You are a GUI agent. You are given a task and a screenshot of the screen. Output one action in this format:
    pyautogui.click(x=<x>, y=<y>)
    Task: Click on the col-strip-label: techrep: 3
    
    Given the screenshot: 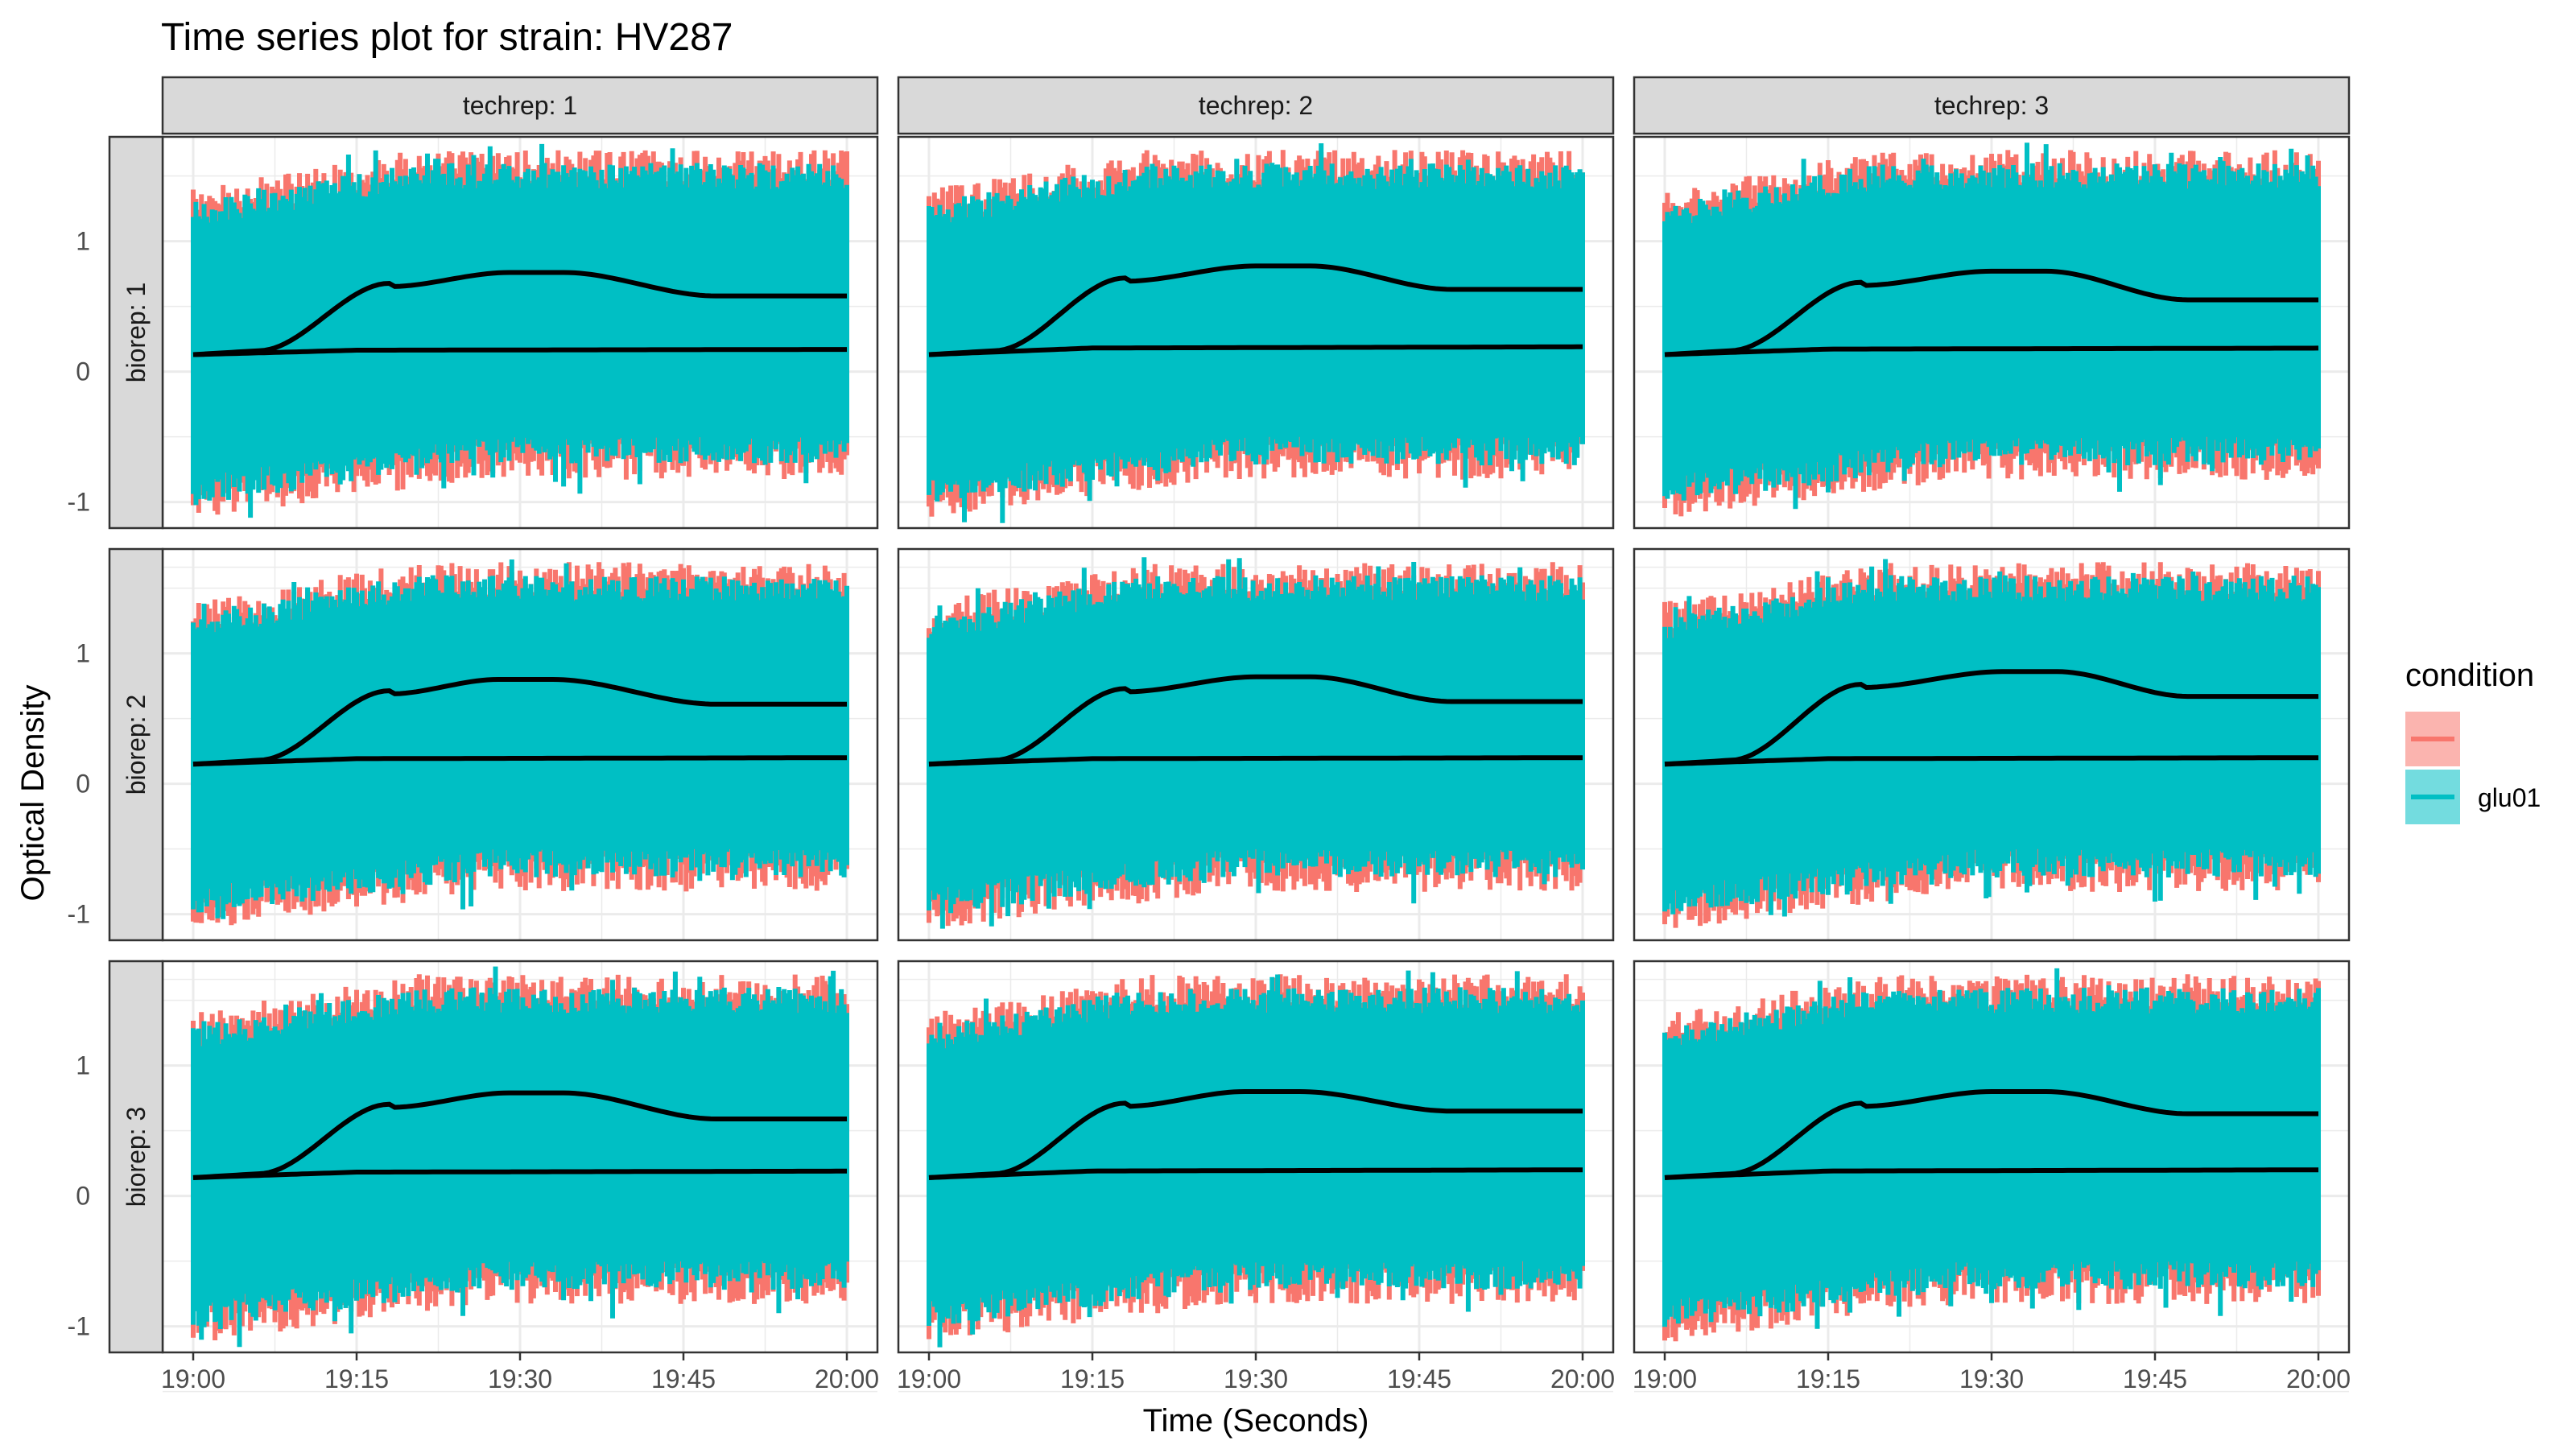 What is the action you would take?
    pyautogui.click(x=1991, y=106)
    